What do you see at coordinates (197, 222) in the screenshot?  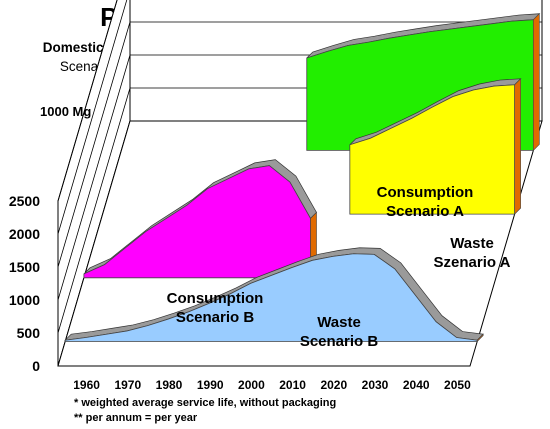 I see `series-area` at bounding box center [197, 222].